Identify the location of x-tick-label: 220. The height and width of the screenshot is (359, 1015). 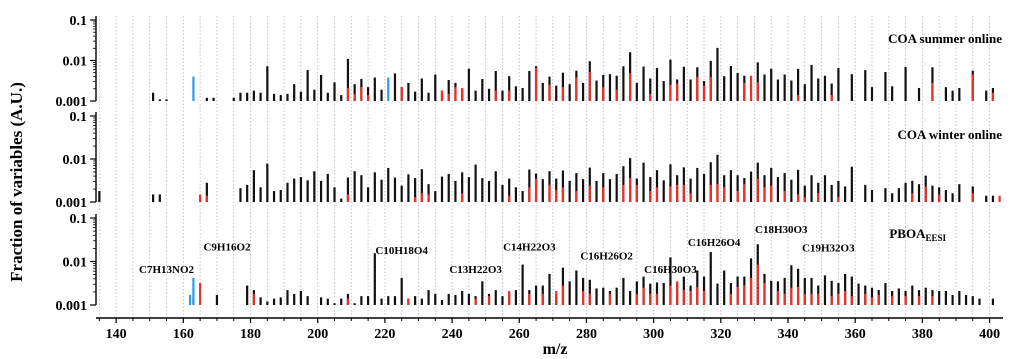
(384, 334).